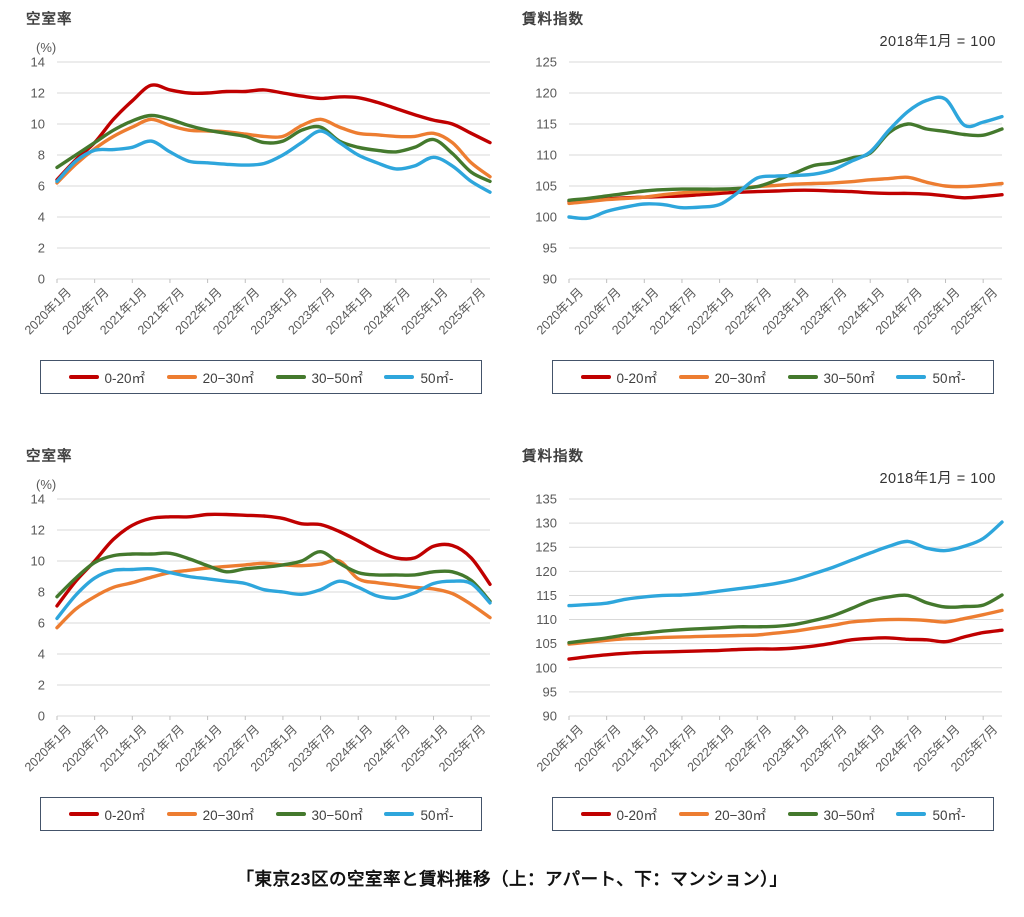  What do you see at coordinates (261, 377) in the screenshot?
I see `legend-apartment-vacancy: 0-20㎡ 20−30㎡ 30−50㎡ 50㎡-` at bounding box center [261, 377].